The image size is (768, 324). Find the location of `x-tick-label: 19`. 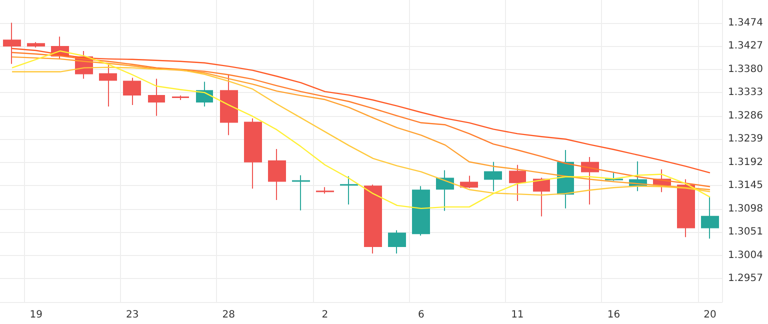

x-tick-label: 19 is located at coordinates (36, 315).